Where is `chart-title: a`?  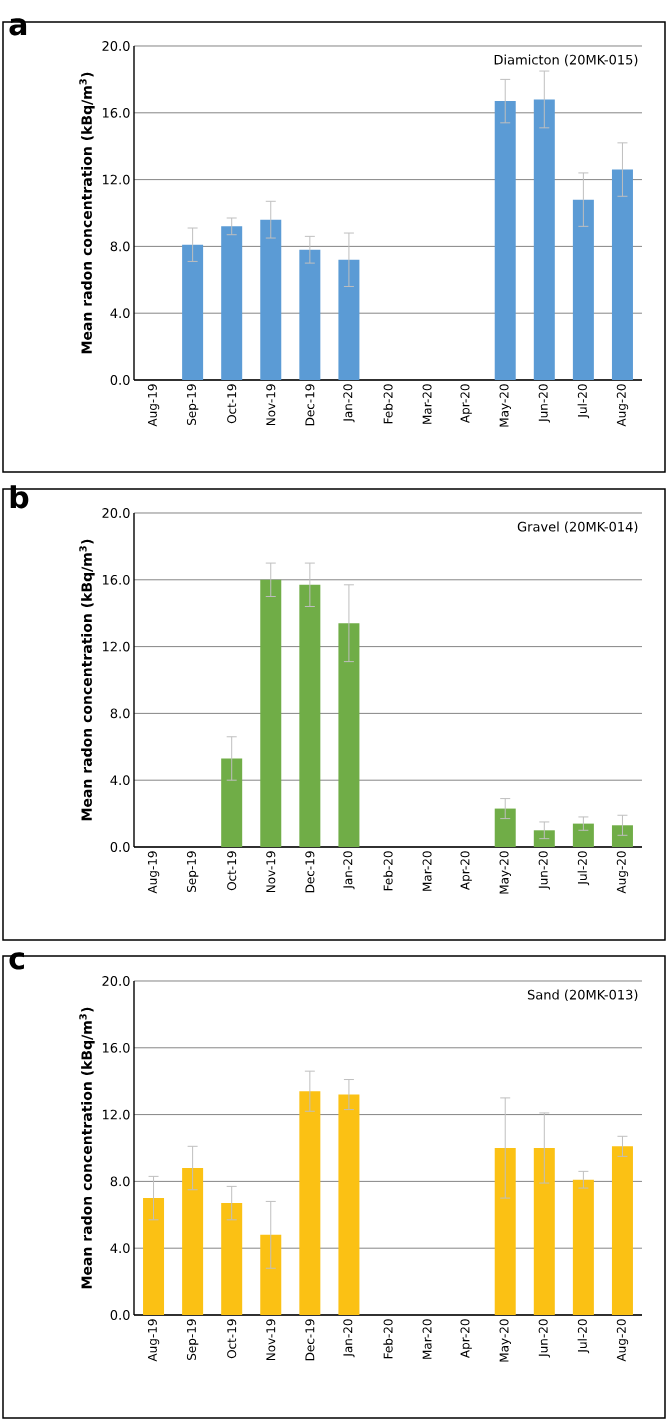 chart-title: a is located at coordinates (18, 27).